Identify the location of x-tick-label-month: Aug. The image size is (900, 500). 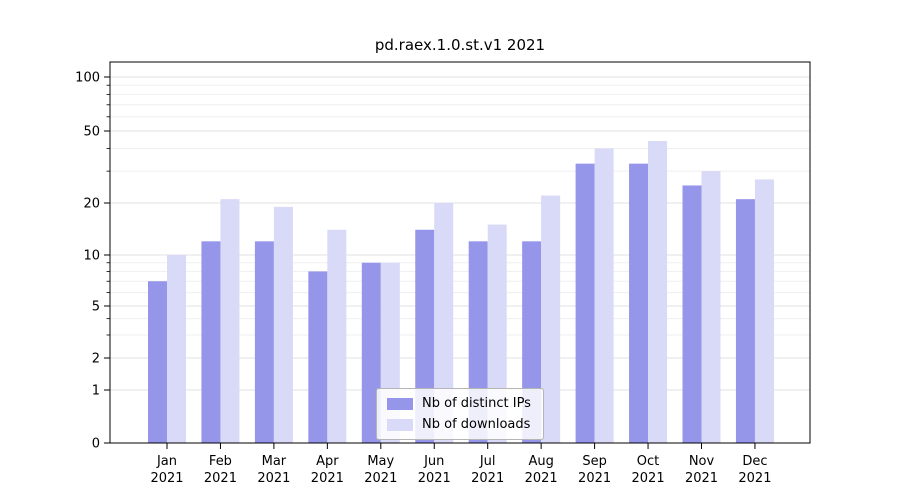
(540, 461).